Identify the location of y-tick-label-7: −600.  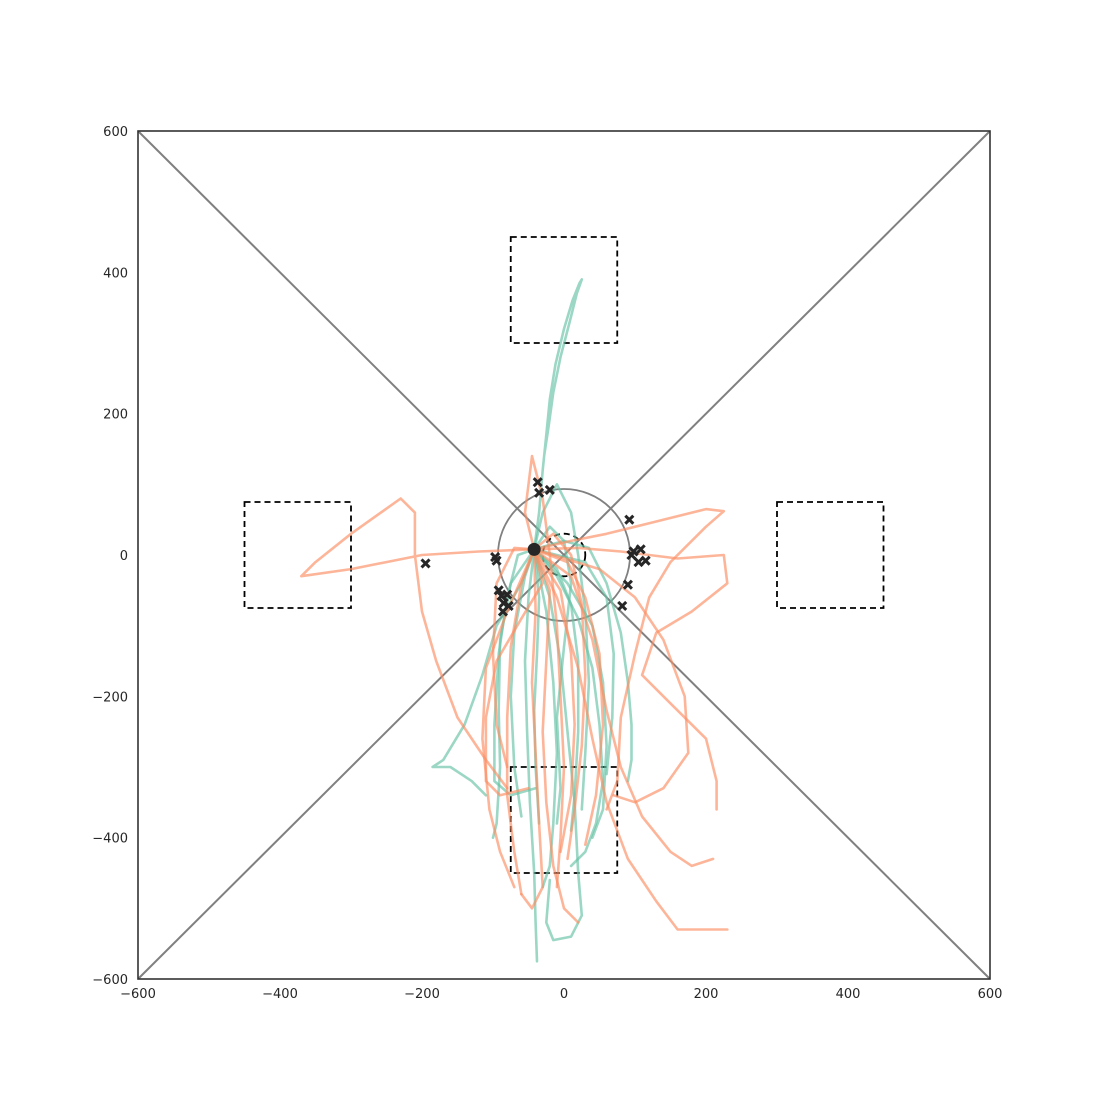
(110, 980).